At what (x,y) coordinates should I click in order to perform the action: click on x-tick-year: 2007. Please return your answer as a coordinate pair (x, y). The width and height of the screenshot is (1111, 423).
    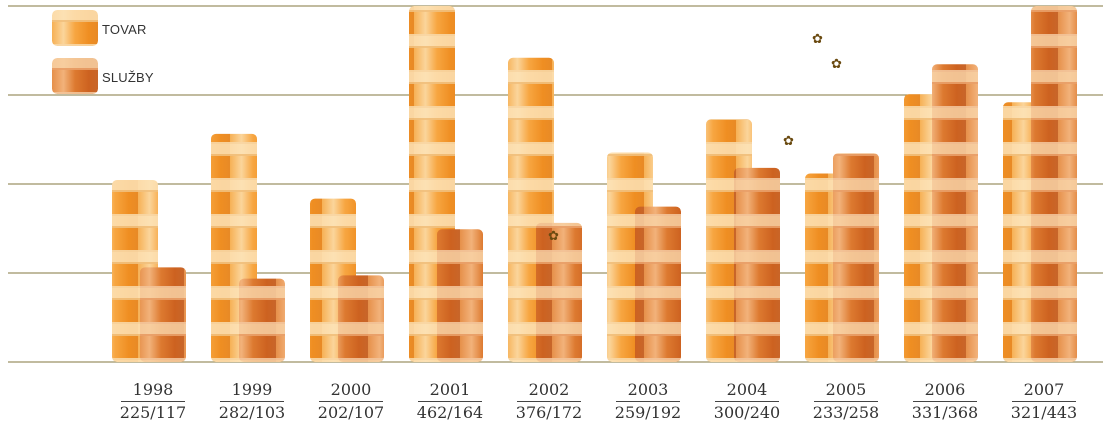
    Looking at the image, I should click on (1044, 391).